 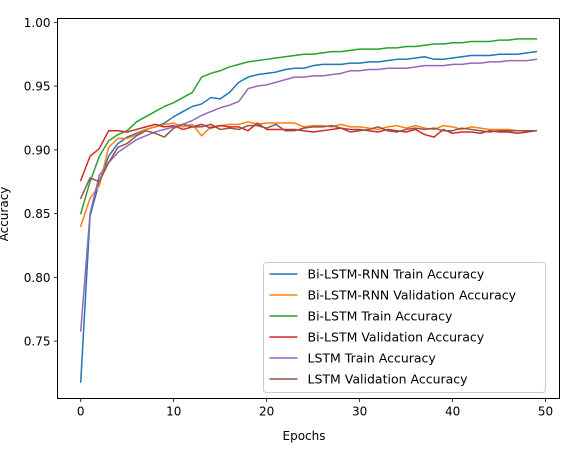 What do you see at coordinates (380, 316) in the screenshot?
I see `legend-label: Bi-LSTM Train Accuracy` at bounding box center [380, 316].